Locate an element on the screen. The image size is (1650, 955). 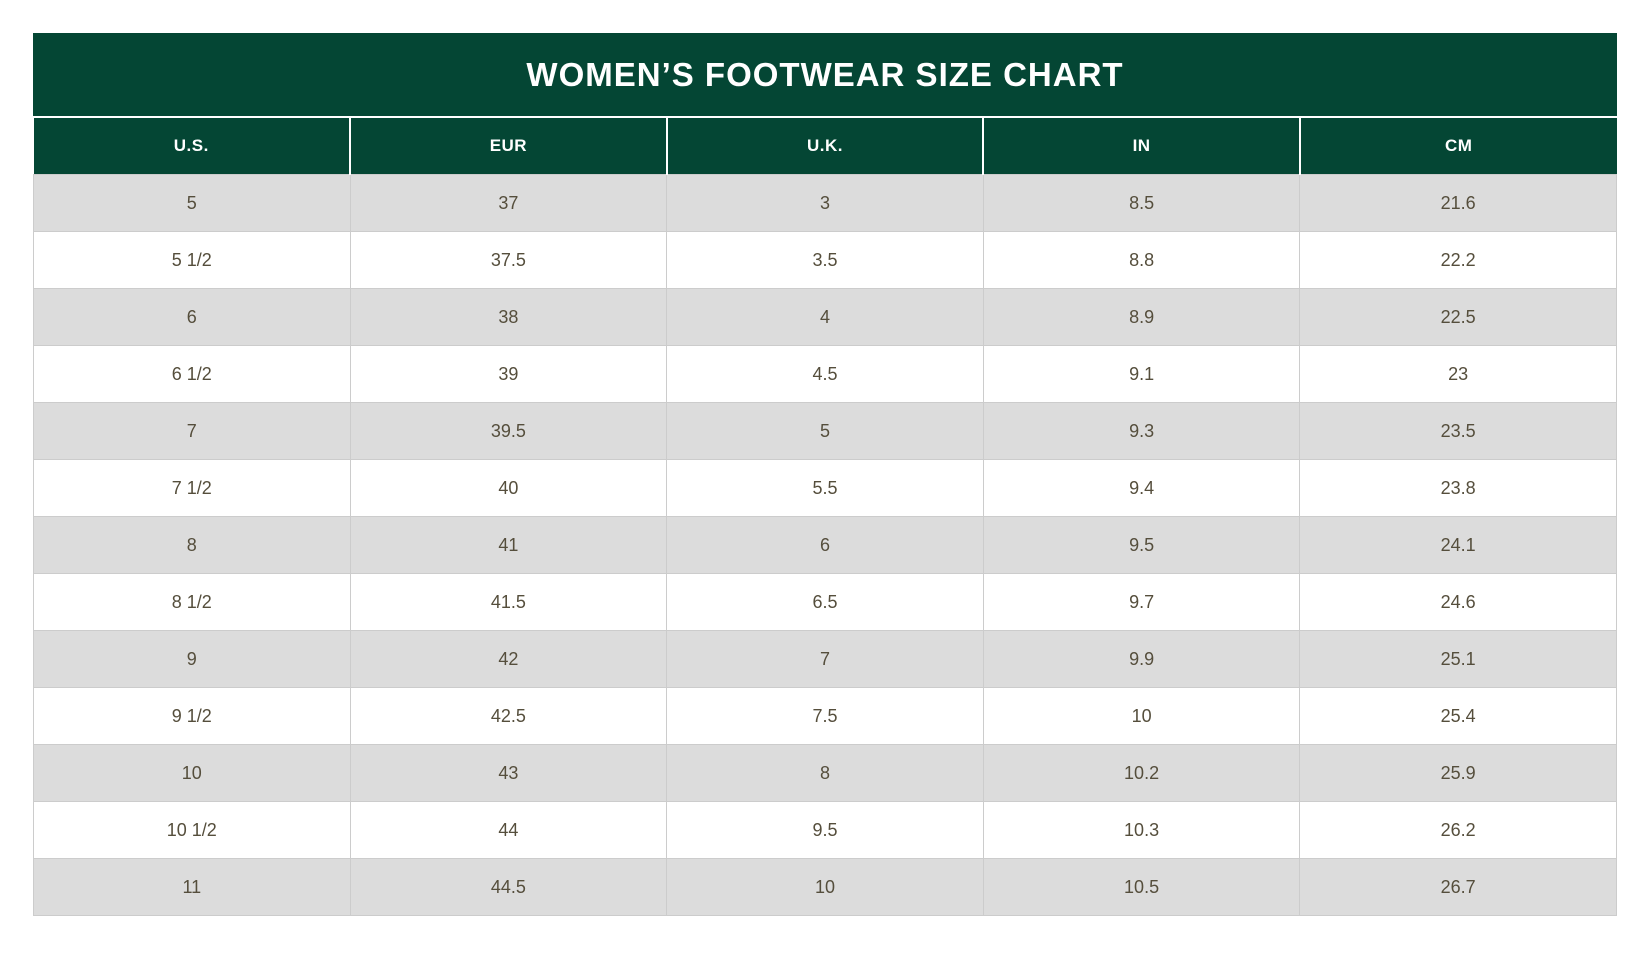
size-cell: 9 is located at coordinates (192, 659).